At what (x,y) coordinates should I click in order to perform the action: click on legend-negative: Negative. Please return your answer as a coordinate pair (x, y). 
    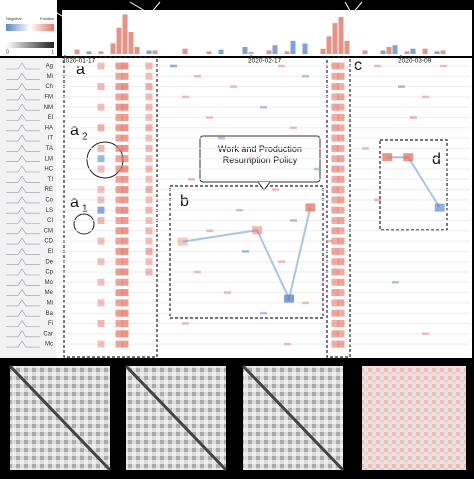
    Looking at the image, I should click on (14, 18).